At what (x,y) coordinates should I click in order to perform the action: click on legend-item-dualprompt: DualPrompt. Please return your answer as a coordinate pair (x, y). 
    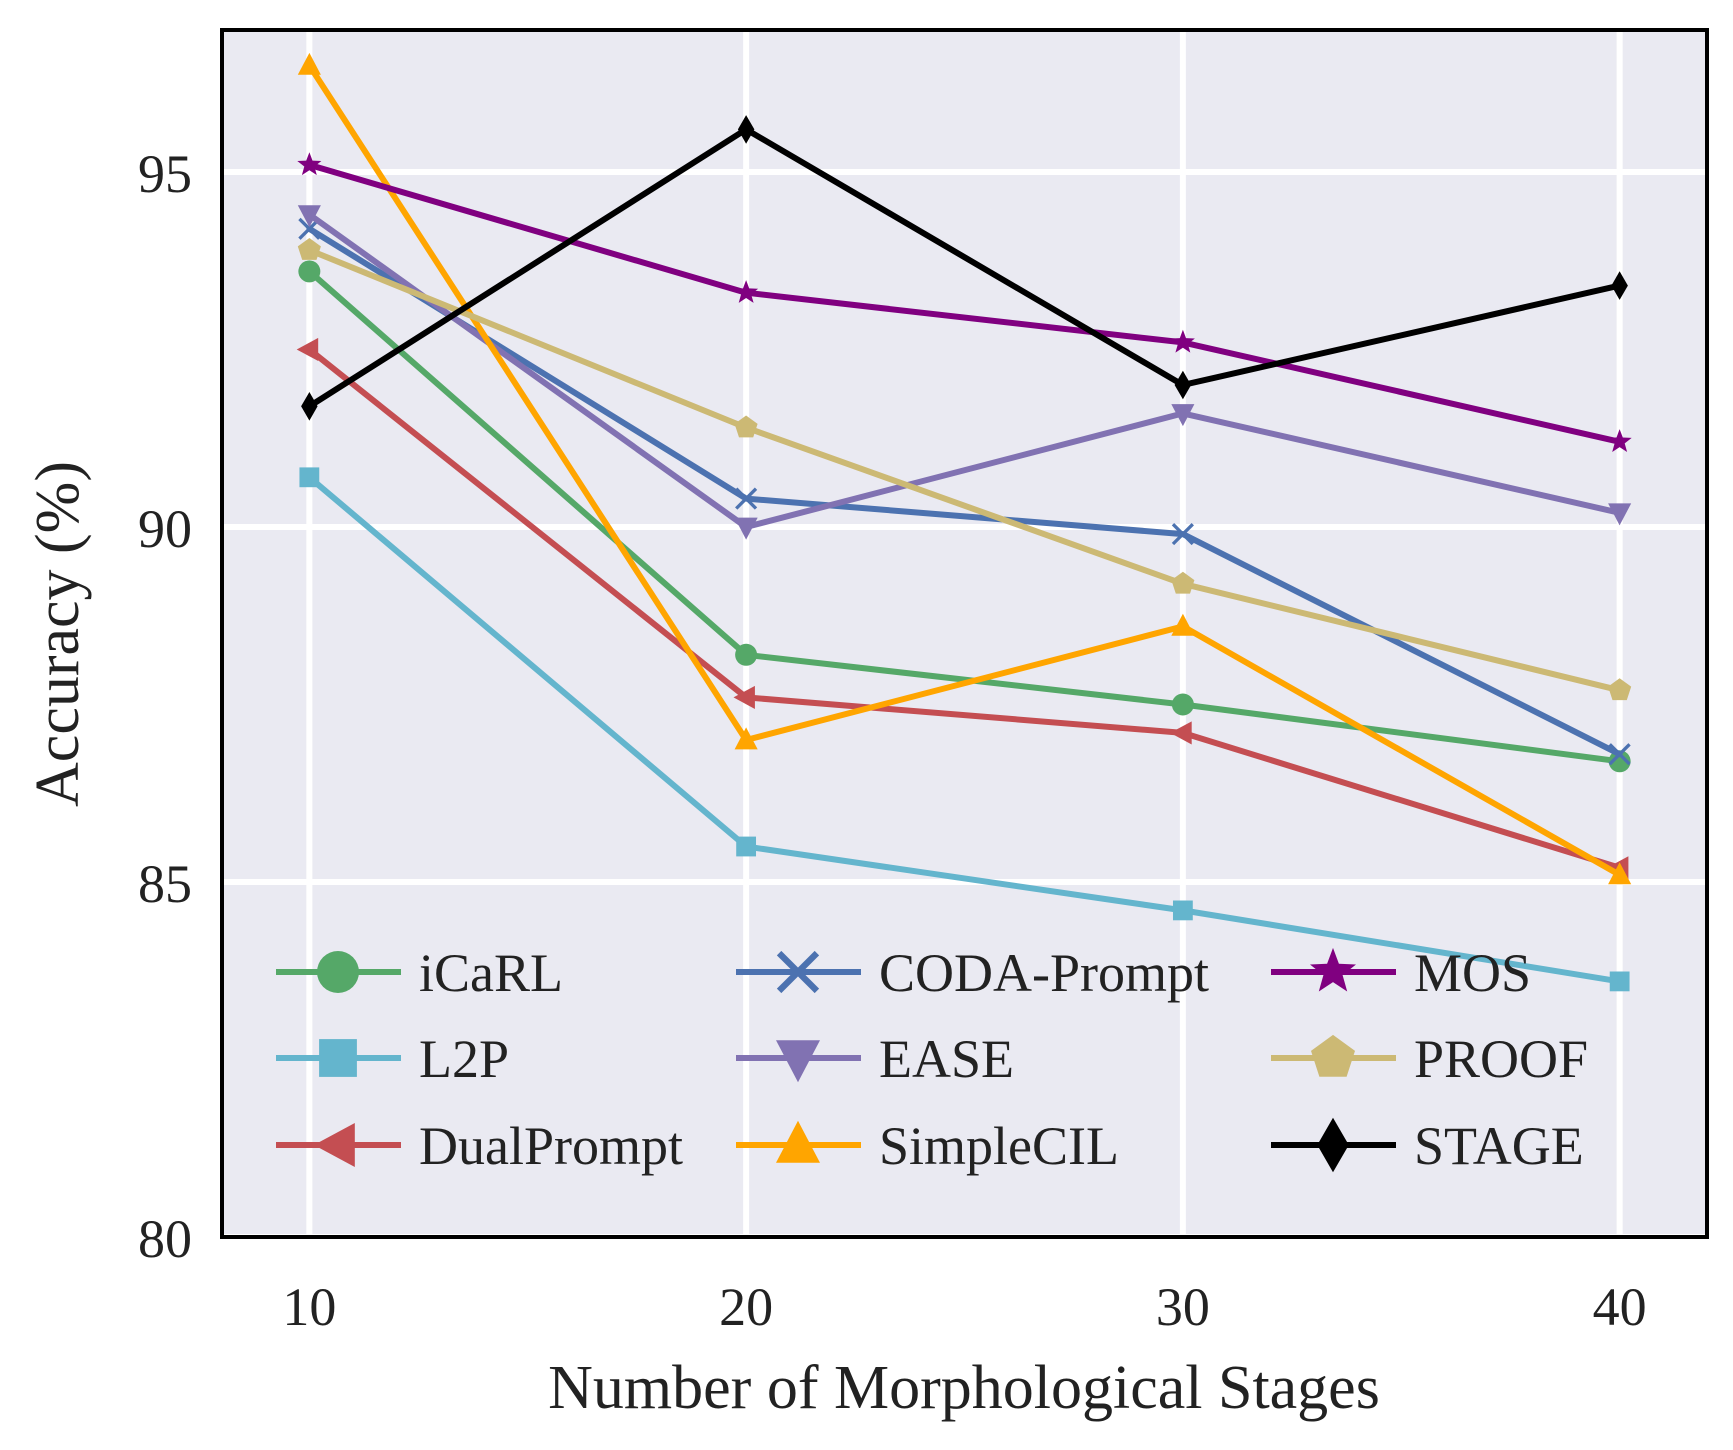
    Looking at the image, I should click on (479, 1146).